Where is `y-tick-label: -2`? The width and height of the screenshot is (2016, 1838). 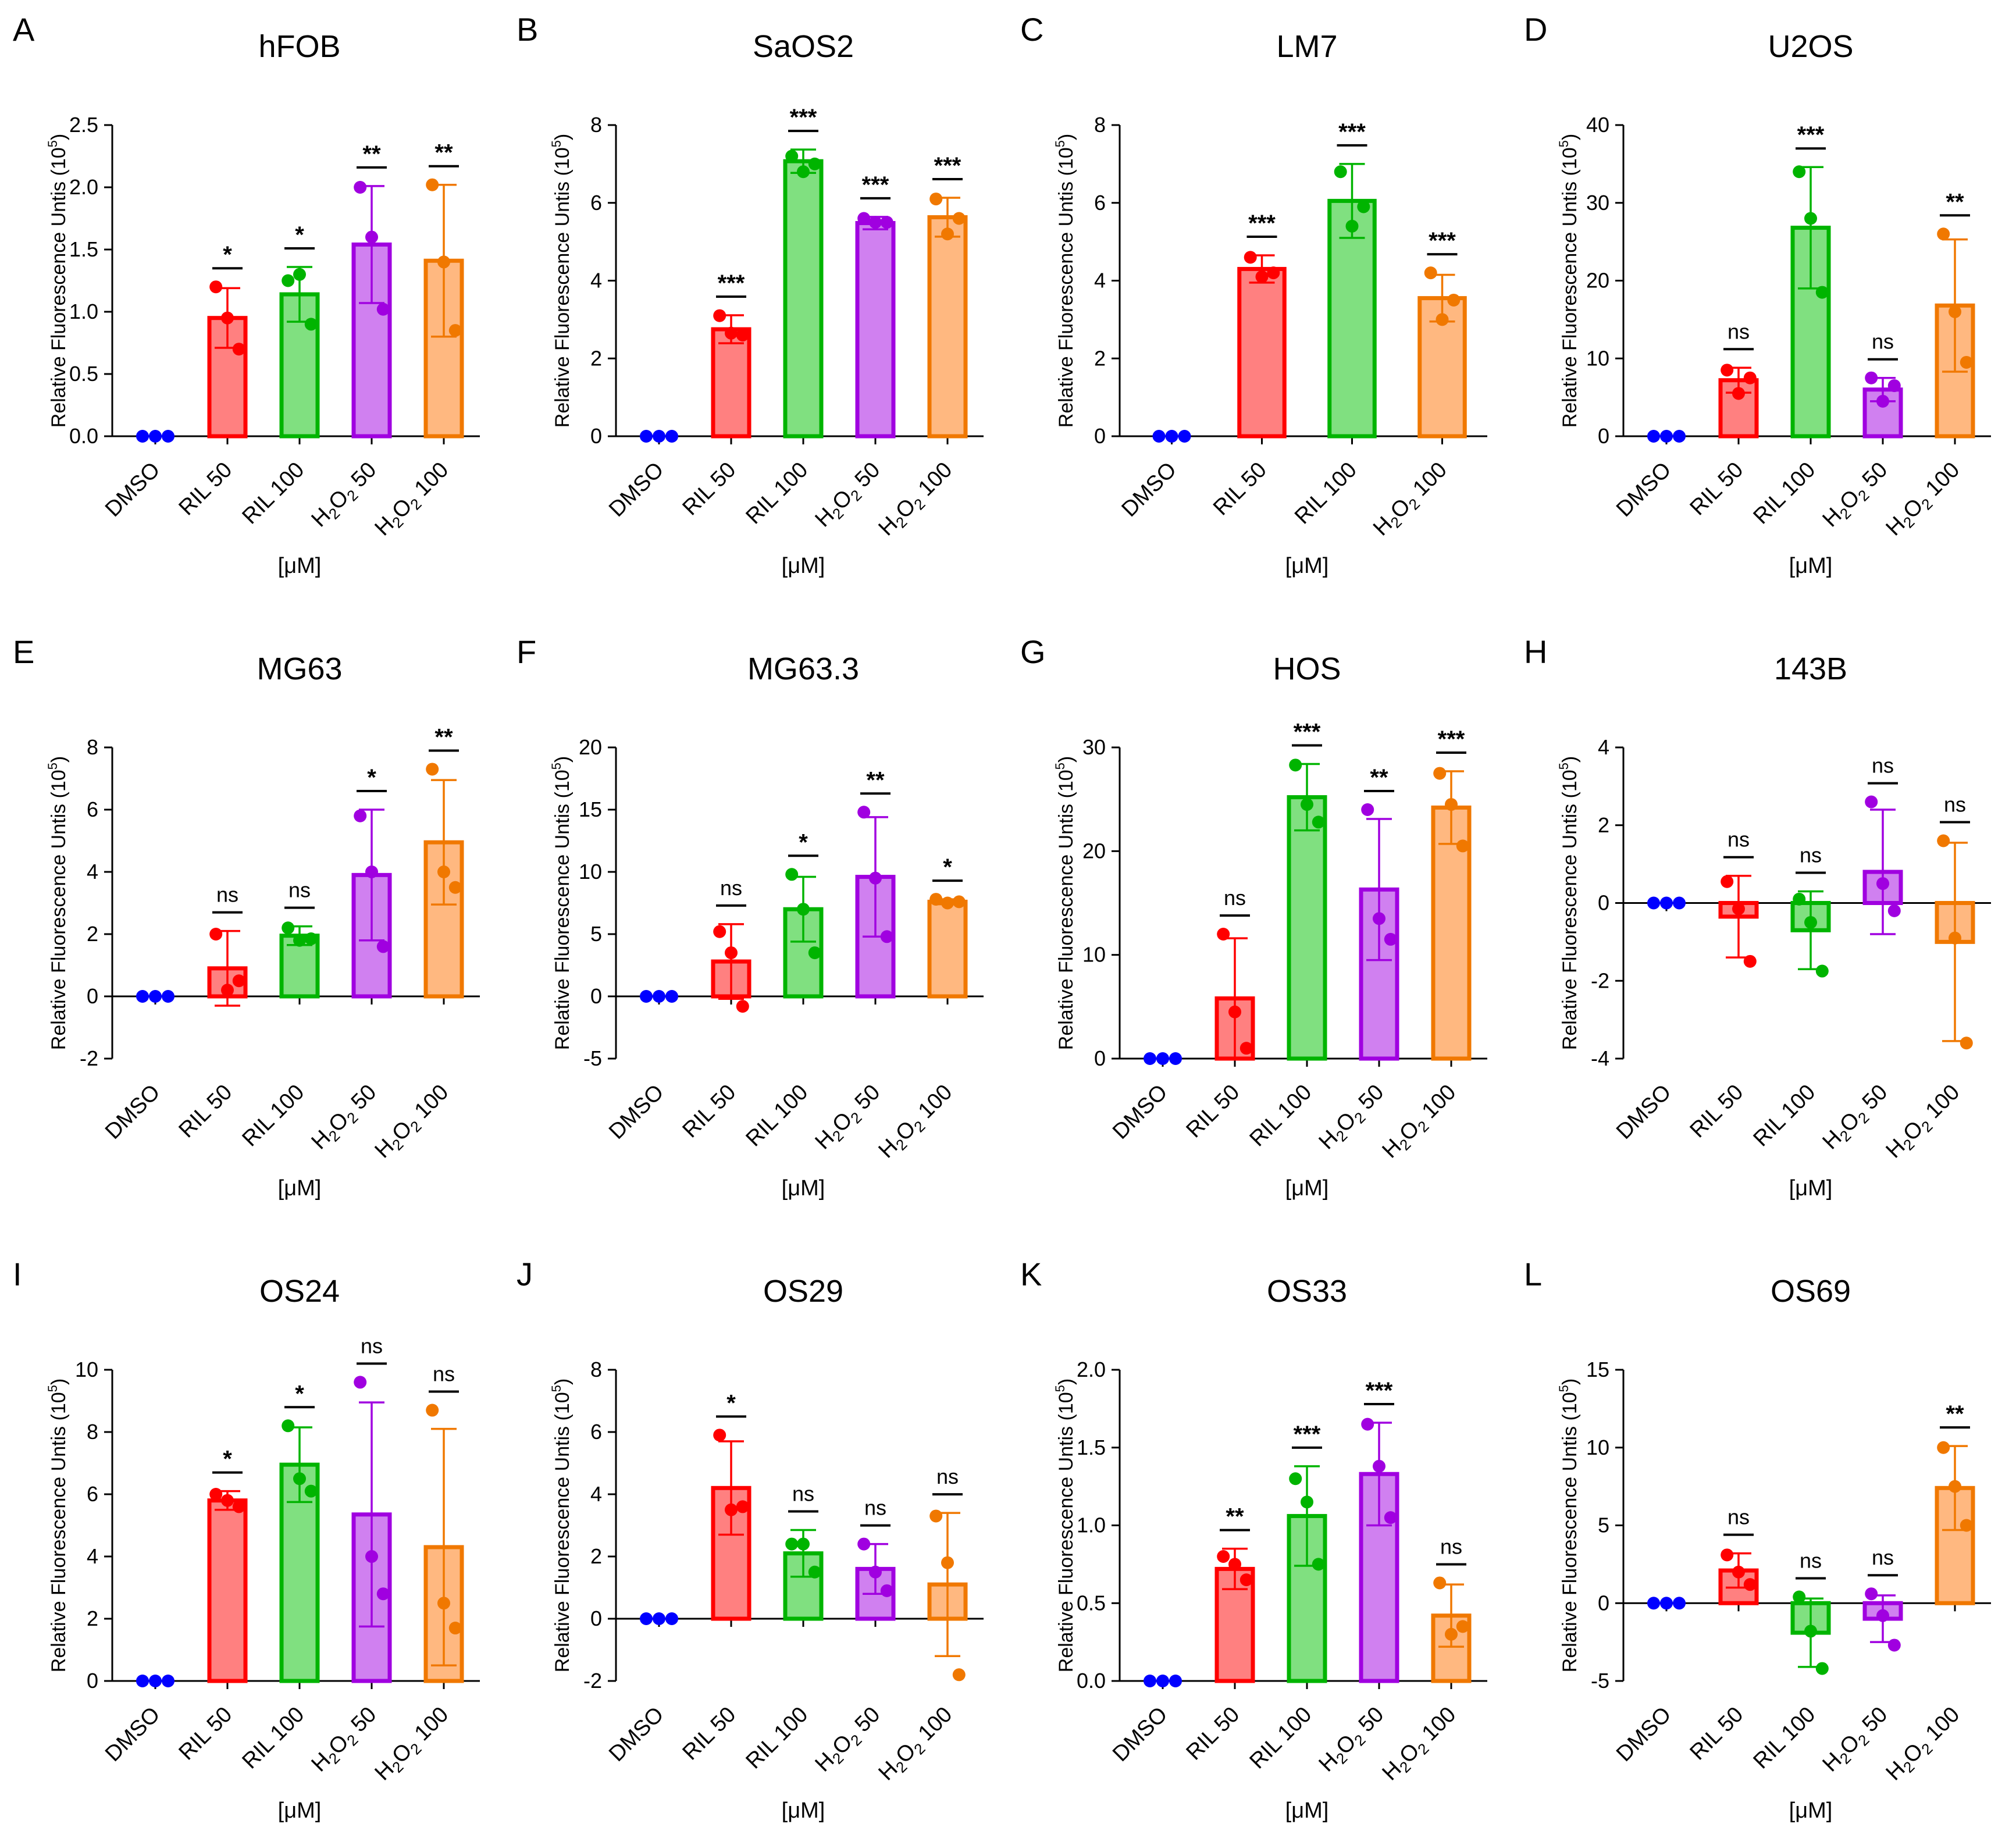 y-tick-label: -2 is located at coordinates (89, 1058).